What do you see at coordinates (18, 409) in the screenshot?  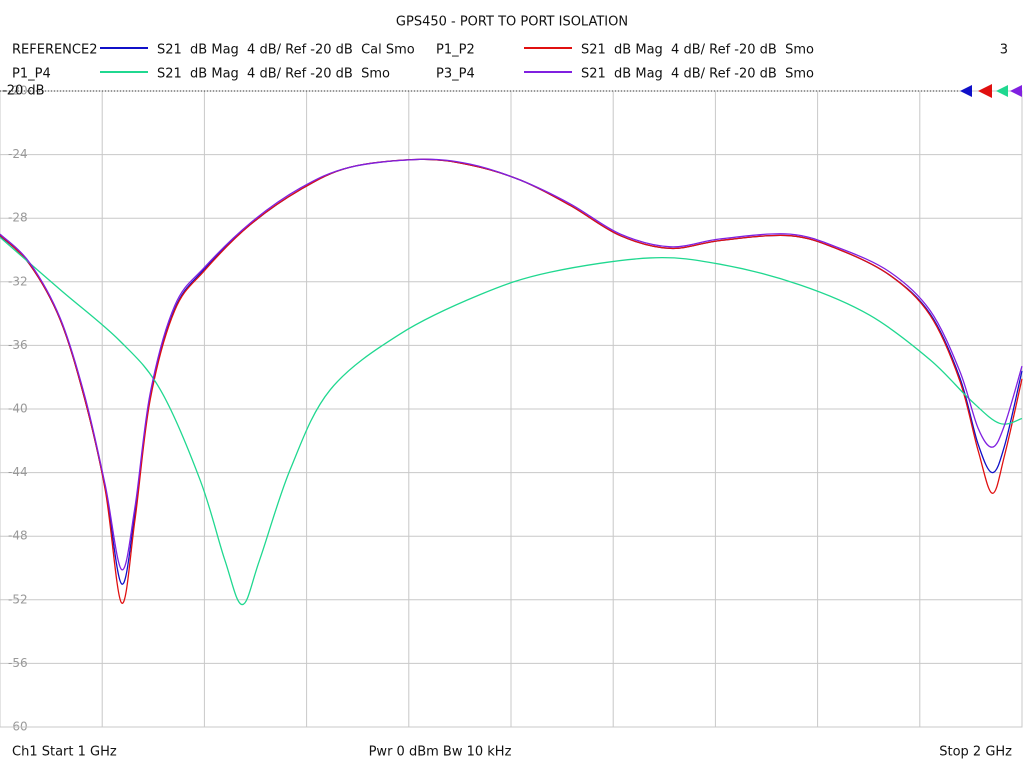 I see `y-tick-label: -40` at bounding box center [18, 409].